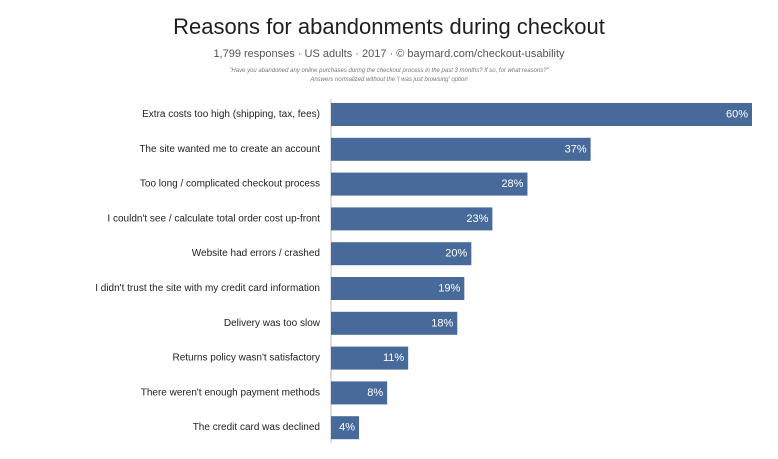 This screenshot has width=778, height=459. I want to click on bar-value-label: 8%, so click(375, 393).